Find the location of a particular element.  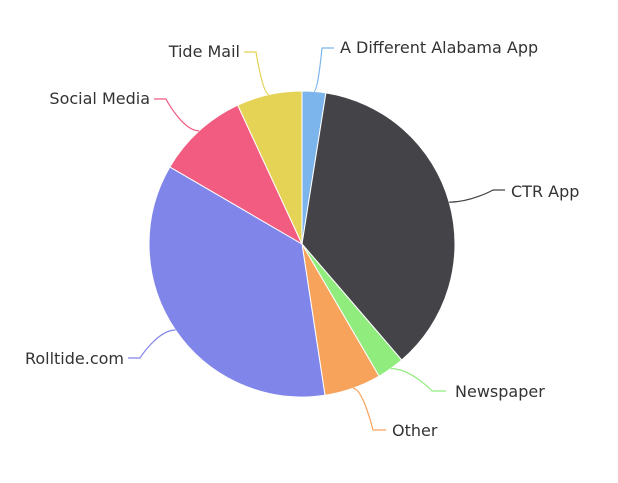

slice-label-social-media: Social Media is located at coordinates (99, 98).